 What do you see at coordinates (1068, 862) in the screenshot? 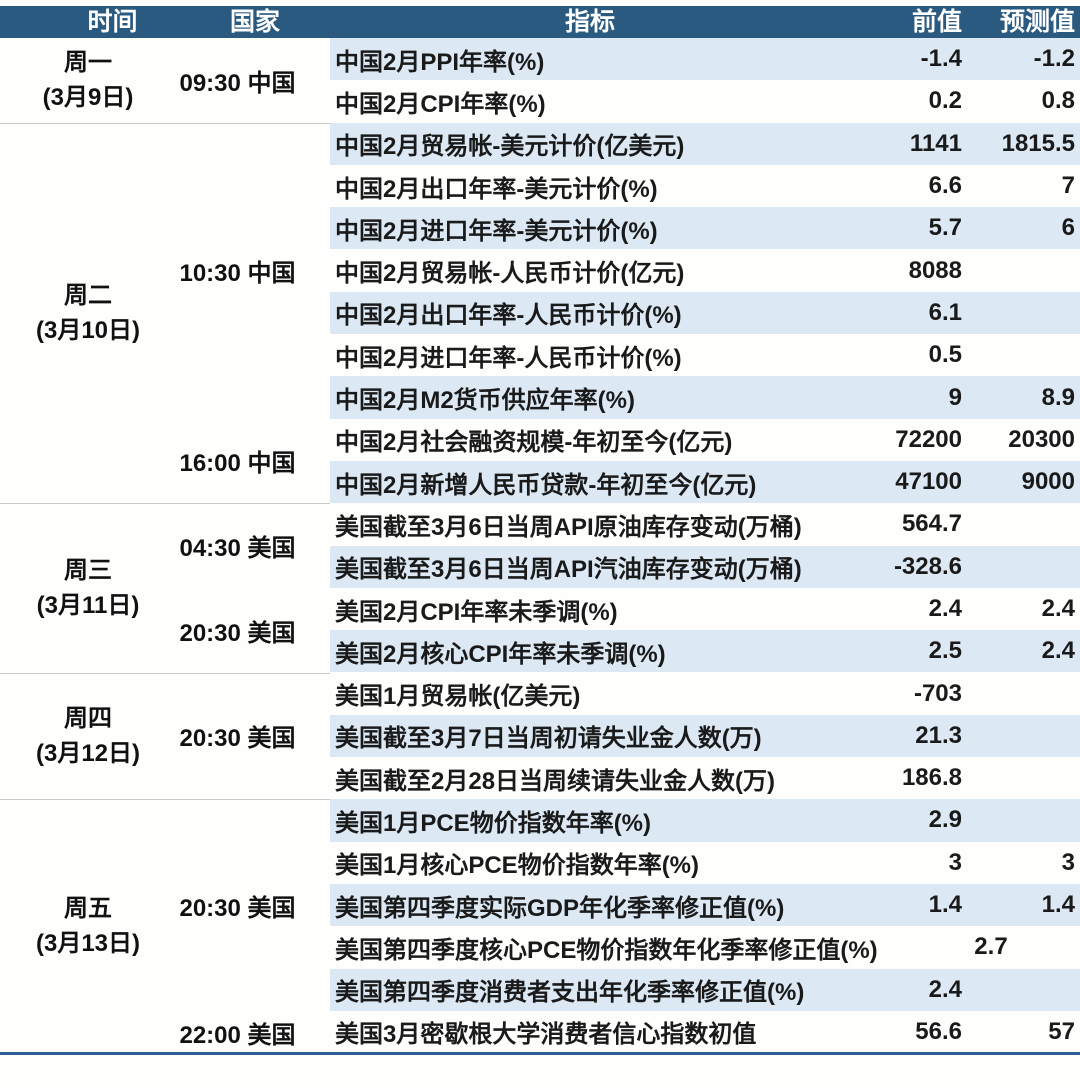
I see `forecast-value-cell: 3` at bounding box center [1068, 862].